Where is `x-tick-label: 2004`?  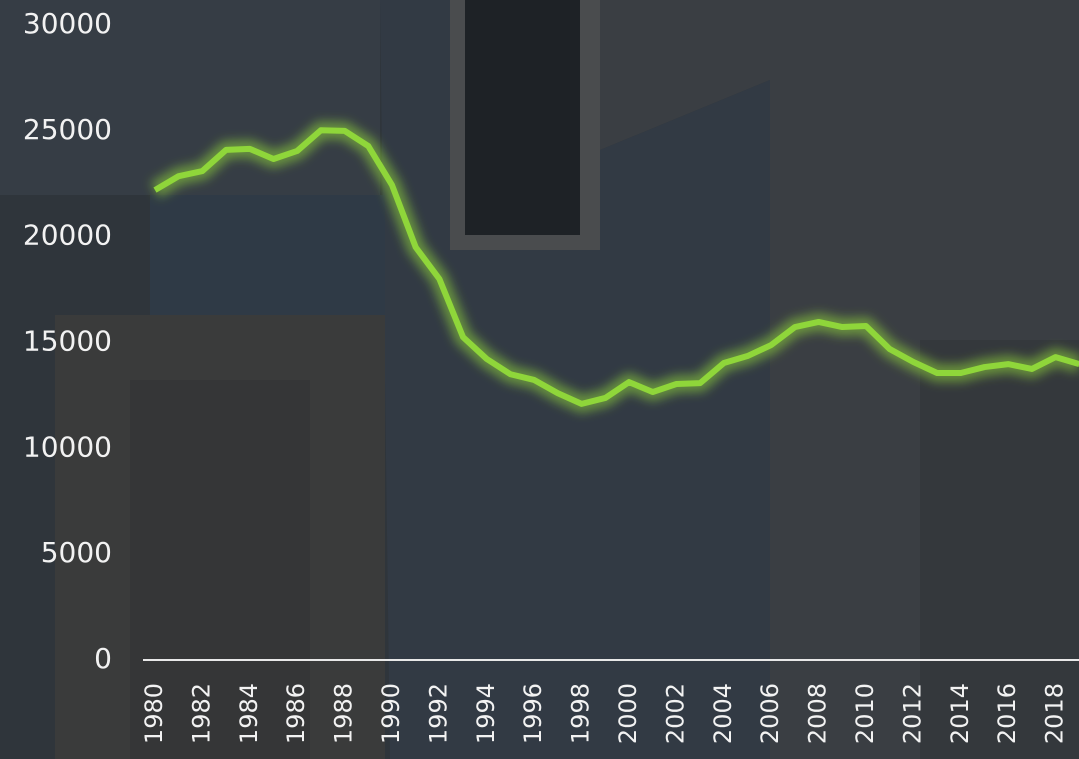 x-tick-label: 2004 is located at coordinates (723, 713).